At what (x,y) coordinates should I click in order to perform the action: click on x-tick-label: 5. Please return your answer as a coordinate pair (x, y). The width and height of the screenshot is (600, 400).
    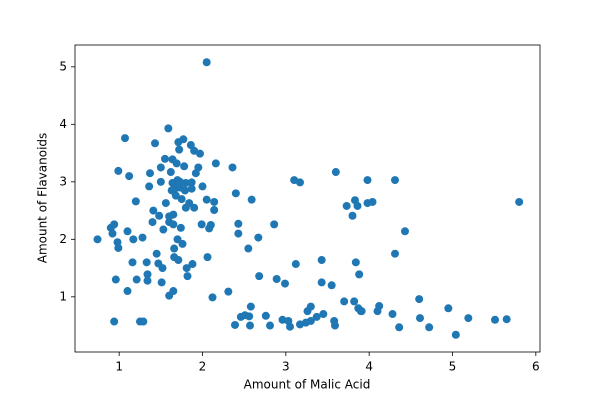
    Looking at the image, I should click on (453, 367).